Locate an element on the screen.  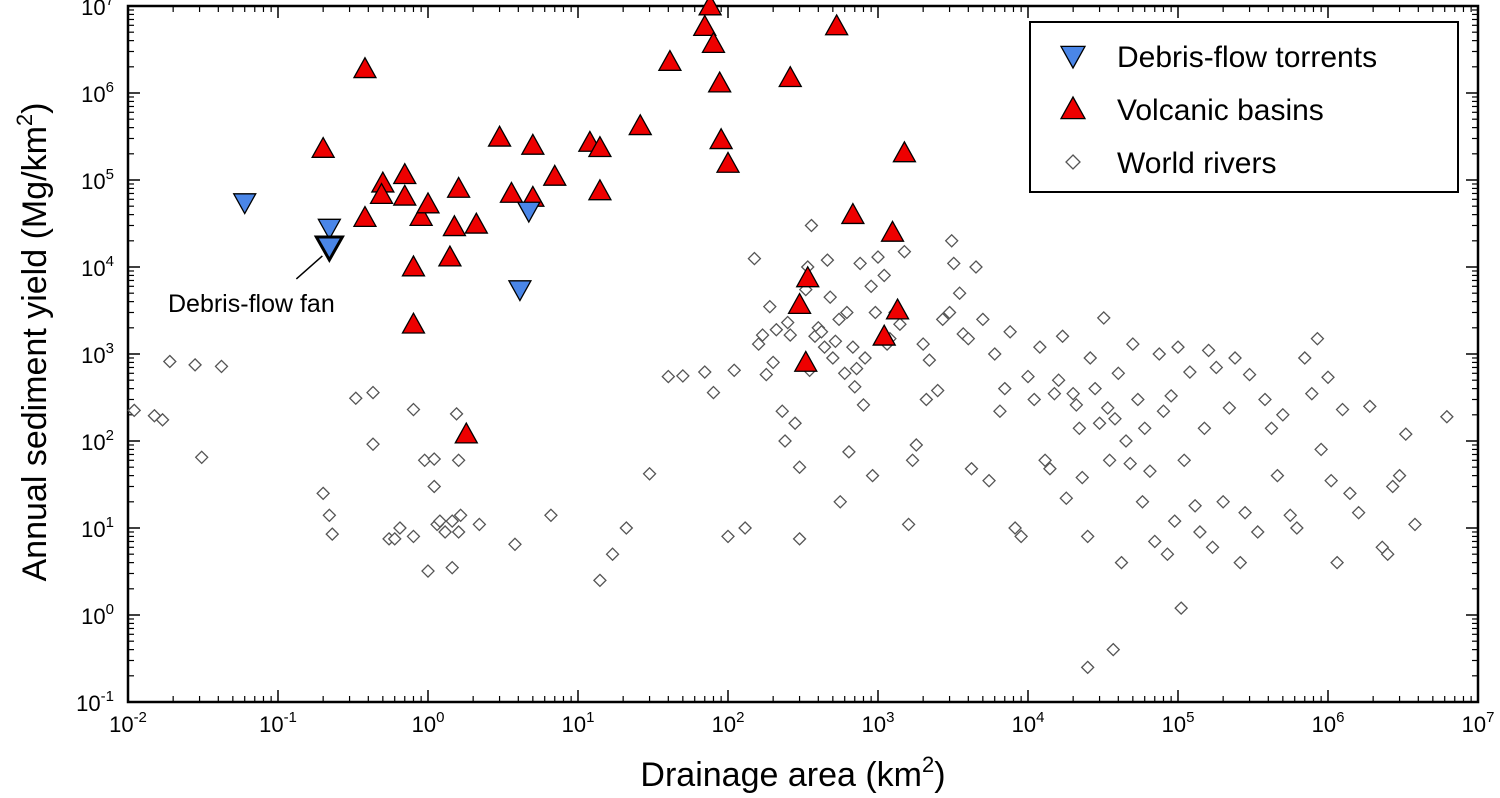
y-tick-label: 100 is located at coordinates (97, 615).